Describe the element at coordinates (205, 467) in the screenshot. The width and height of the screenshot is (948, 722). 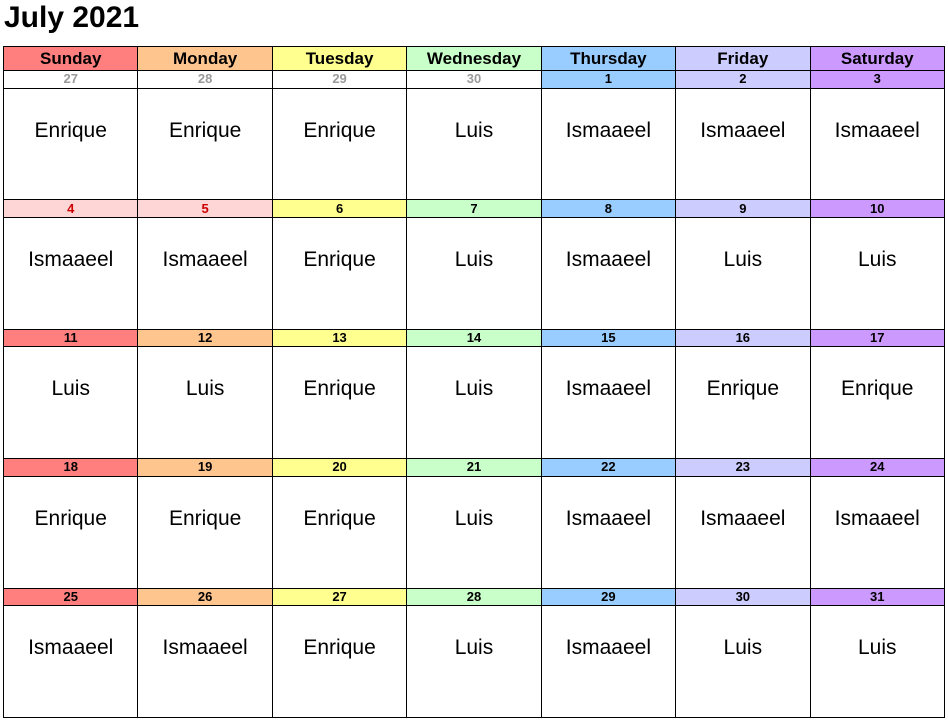
I see `date-number: 19` at that location.